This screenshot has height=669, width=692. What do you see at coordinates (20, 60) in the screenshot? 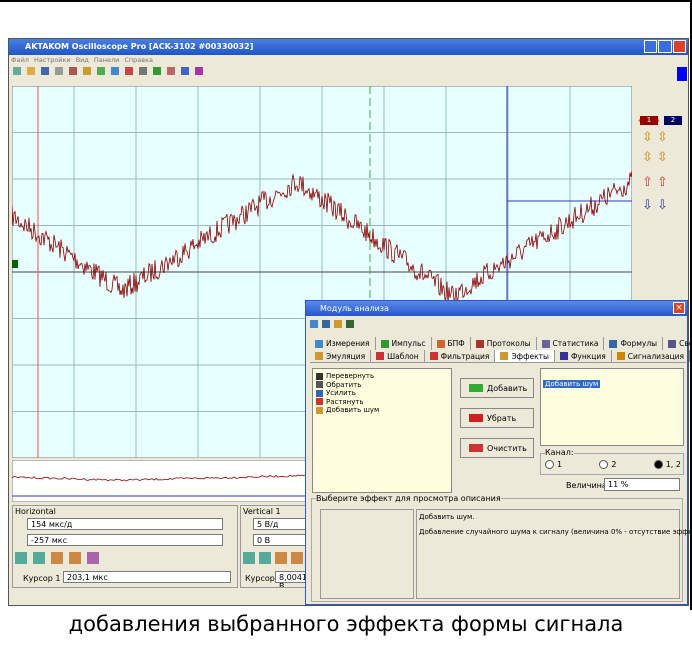
I see `menu-item: Файл` at bounding box center [20, 60].